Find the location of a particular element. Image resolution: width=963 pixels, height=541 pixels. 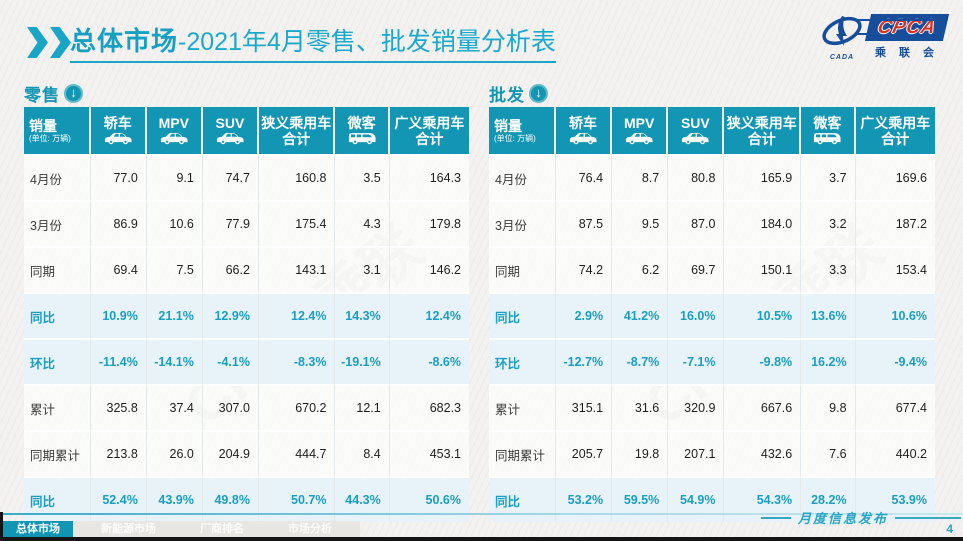

table-cell: 325.8 is located at coordinates (118, 407).